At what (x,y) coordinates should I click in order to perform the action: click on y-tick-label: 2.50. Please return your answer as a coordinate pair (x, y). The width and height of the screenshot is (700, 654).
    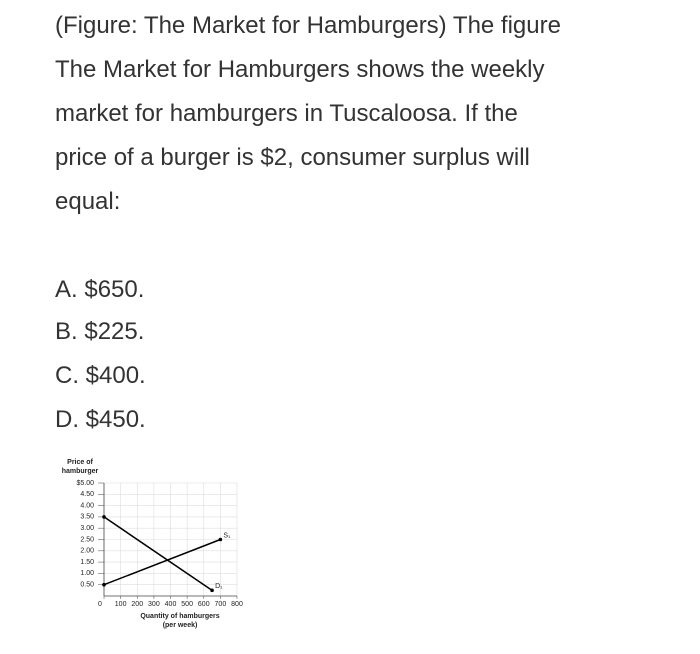
    Looking at the image, I should click on (87, 539).